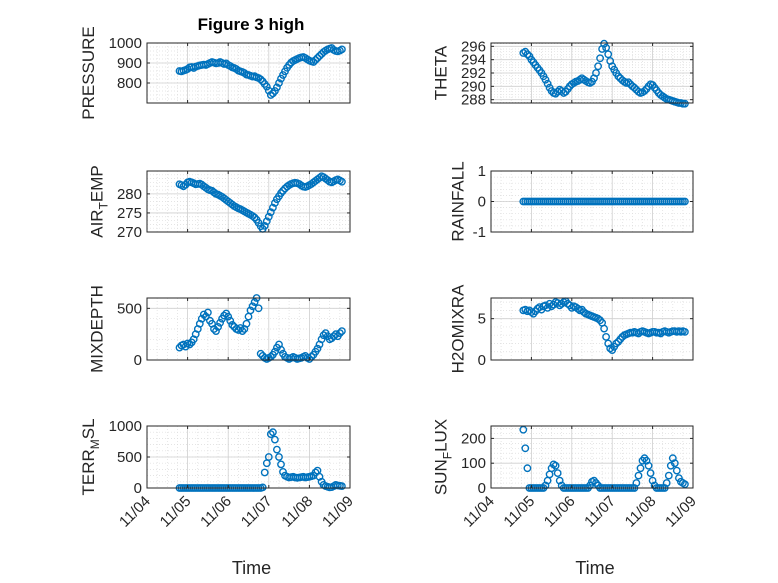 Image resolution: width=778 pixels, height=583 pixels. I want to click on y-axis-label: RAINFALL, so click(458, 201).